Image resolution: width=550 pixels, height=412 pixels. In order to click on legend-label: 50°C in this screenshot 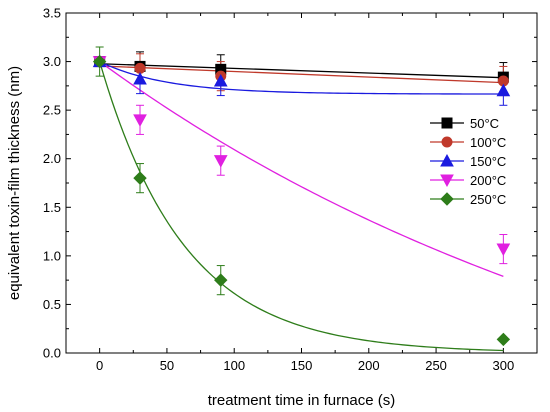, I will do `click(484, 123)`.